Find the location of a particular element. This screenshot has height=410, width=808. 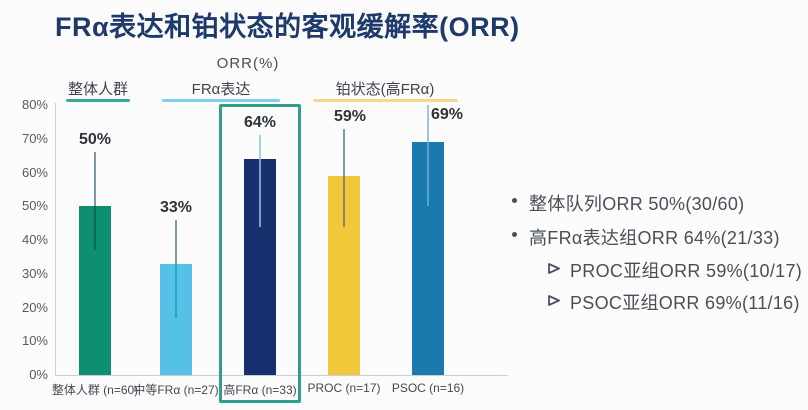

y-tick-label: 40% is located at coordinates (34, 239).